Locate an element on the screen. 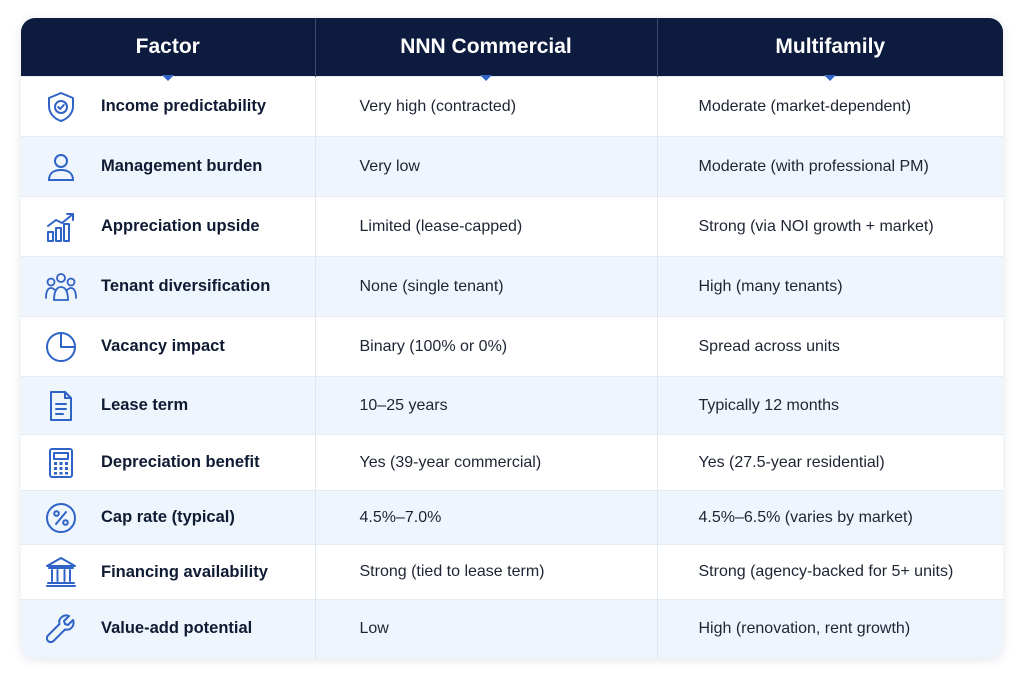  multifamily-value: High (many tenants) is located at coordinates (830, 286).